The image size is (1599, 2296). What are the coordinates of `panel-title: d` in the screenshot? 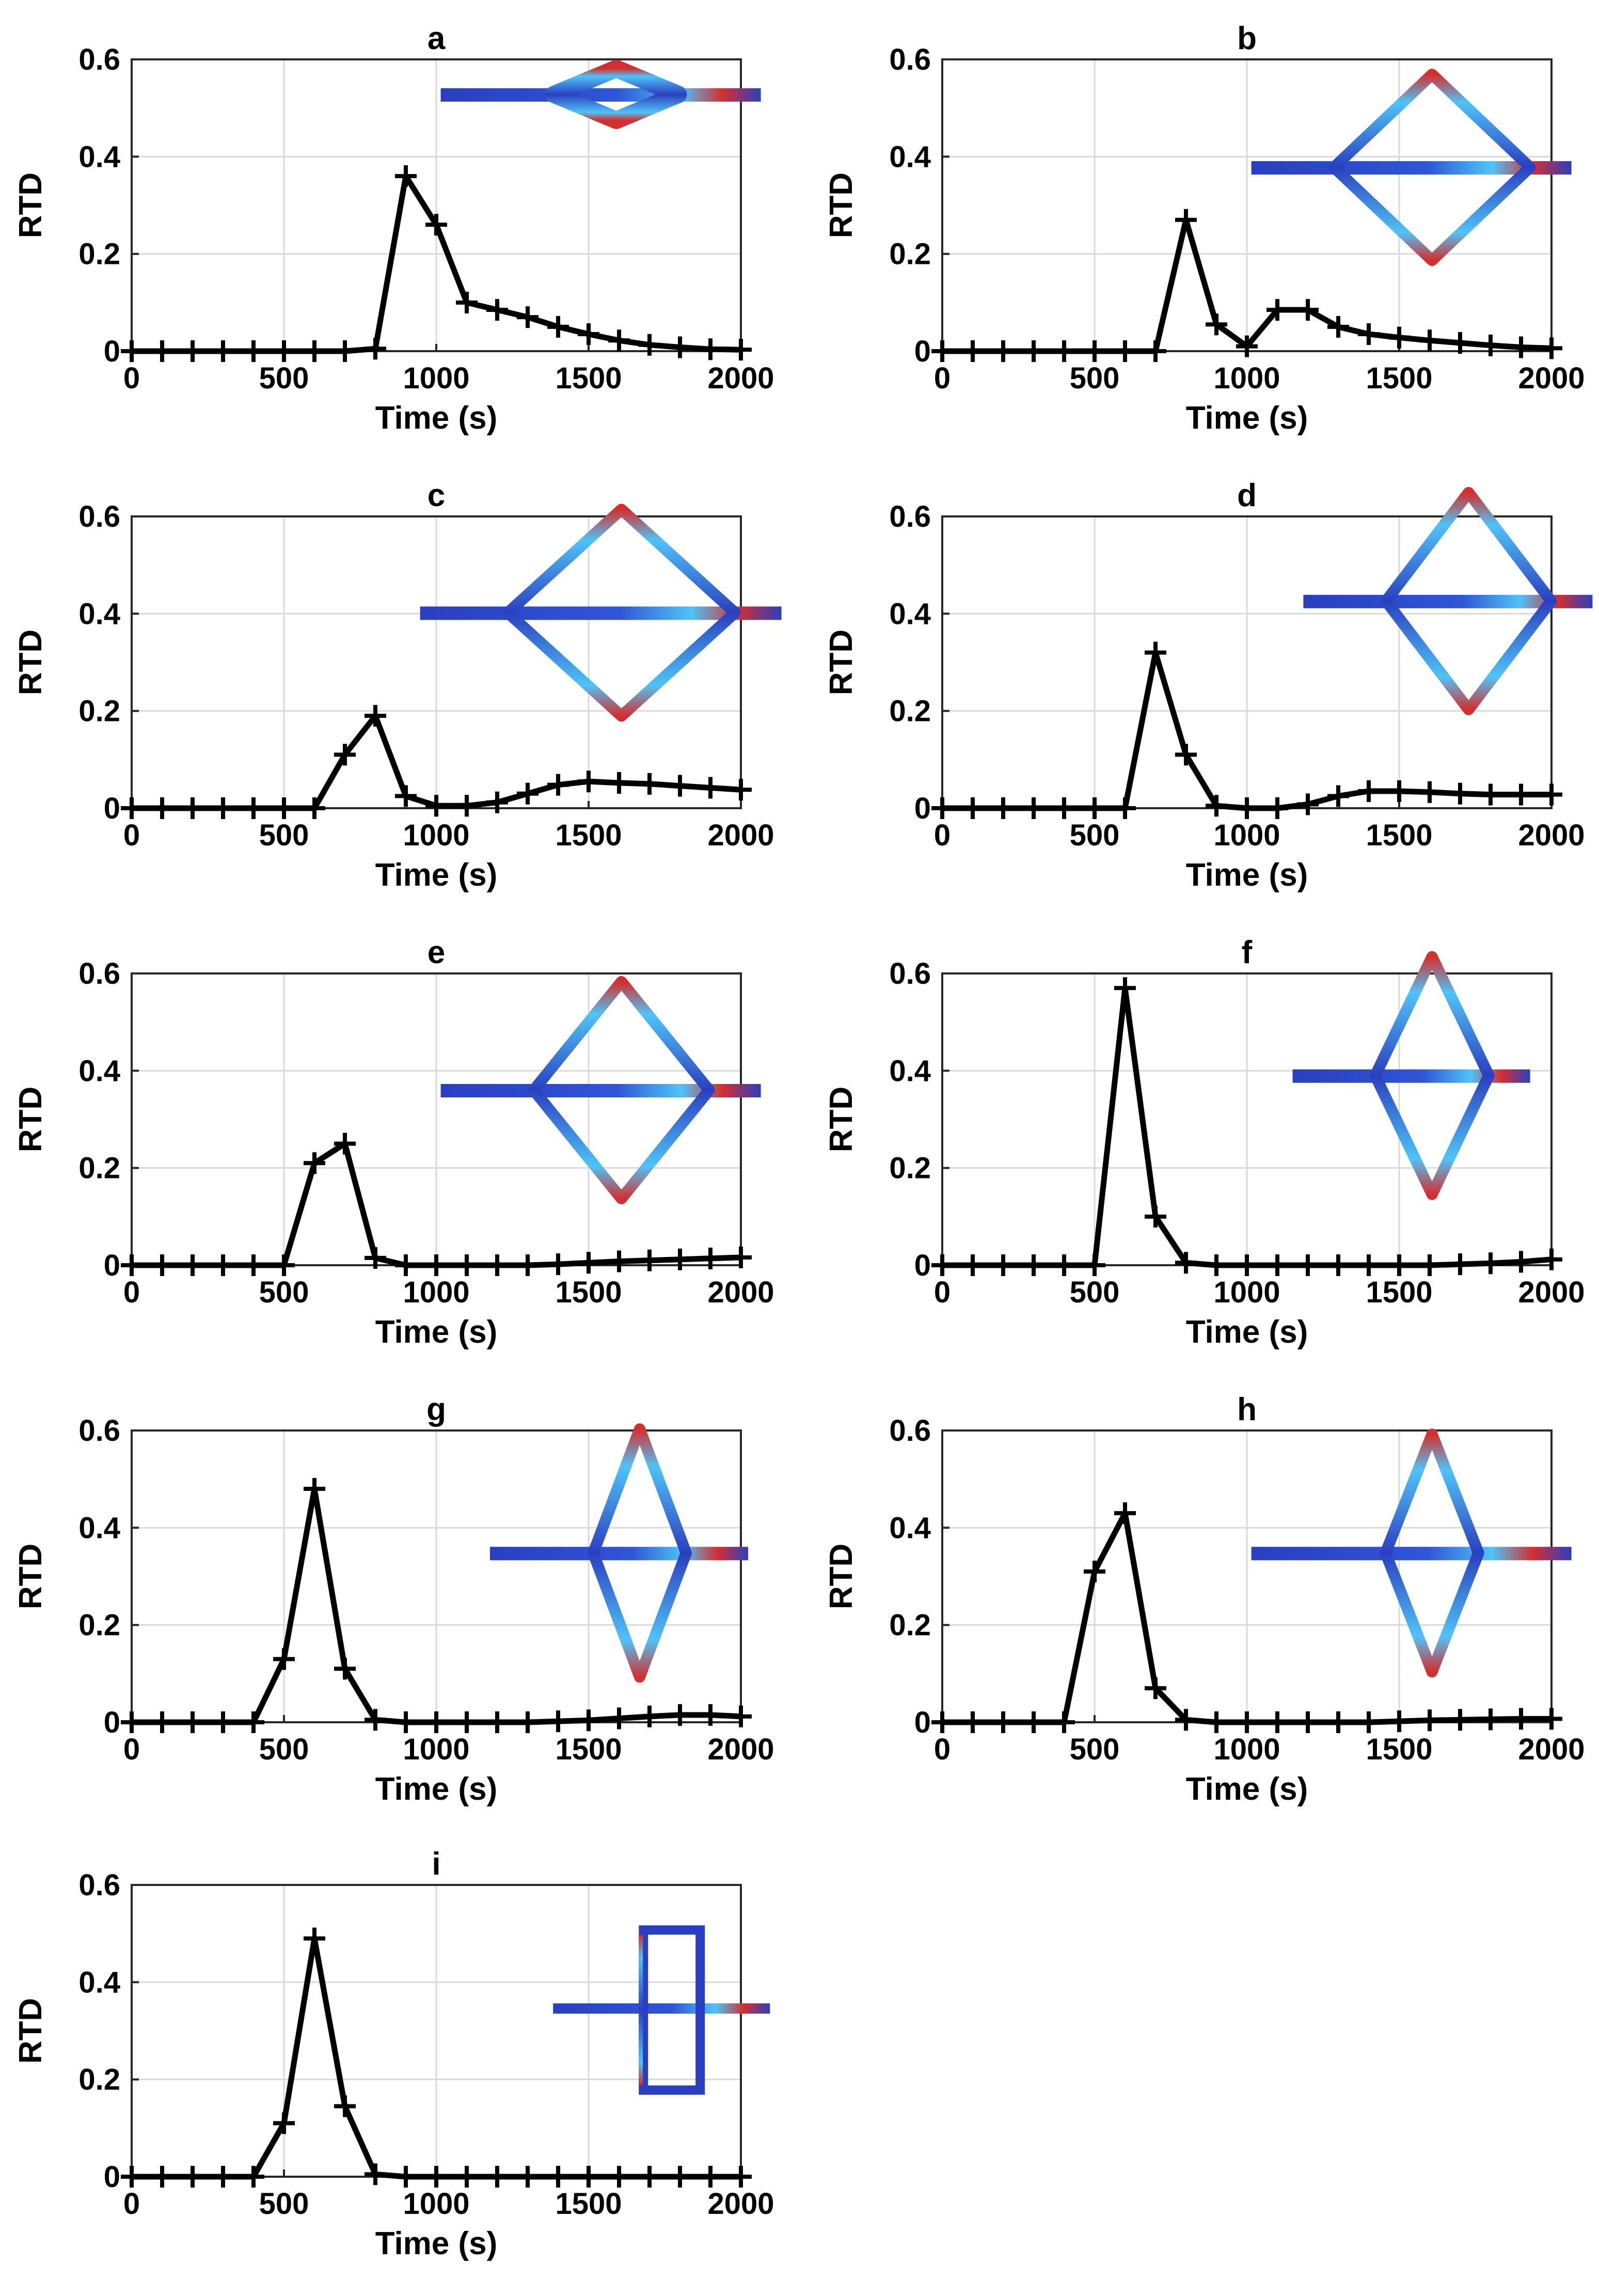 It's located at (1247, 495).